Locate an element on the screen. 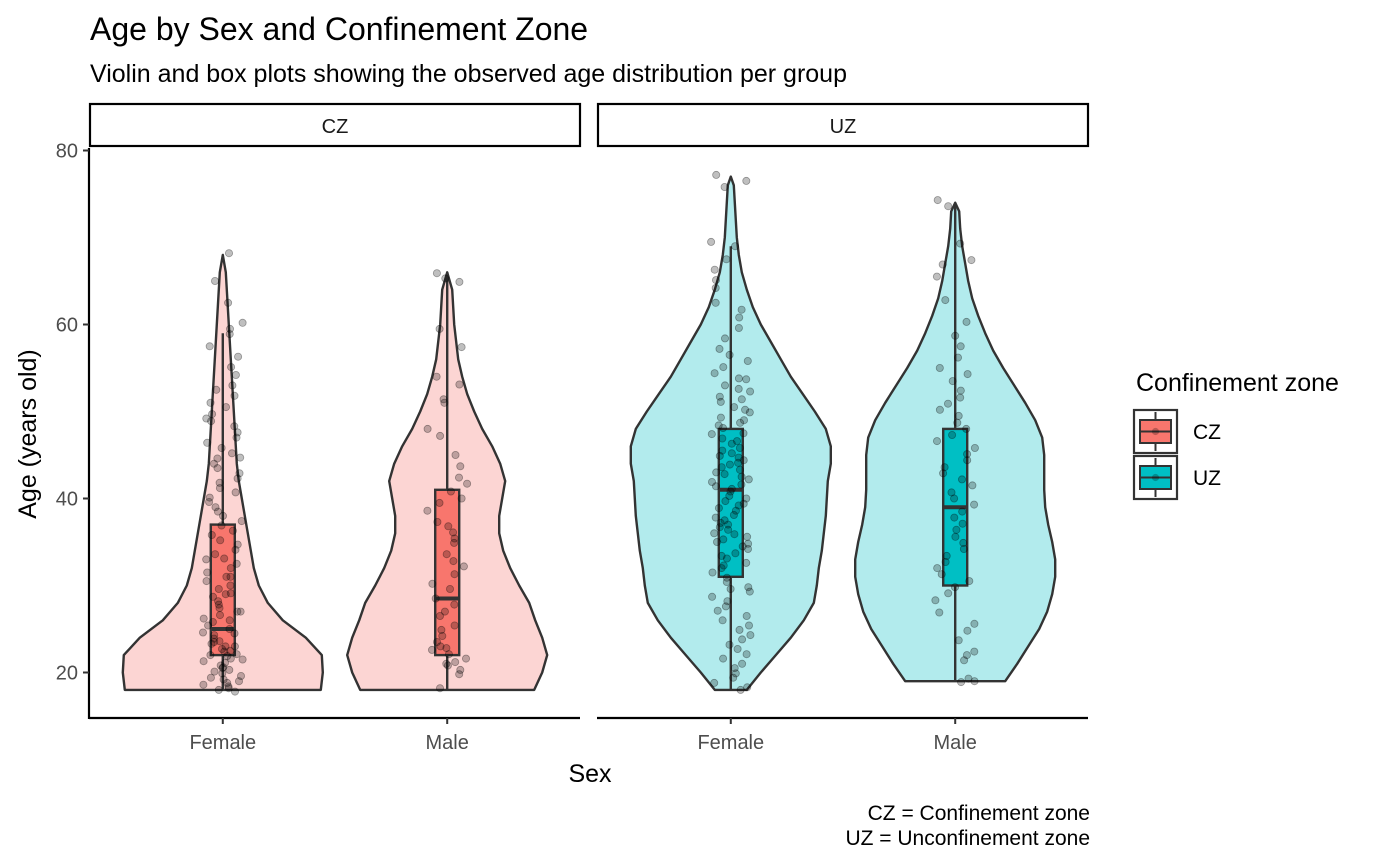  box is located at coordinates (447, 572).